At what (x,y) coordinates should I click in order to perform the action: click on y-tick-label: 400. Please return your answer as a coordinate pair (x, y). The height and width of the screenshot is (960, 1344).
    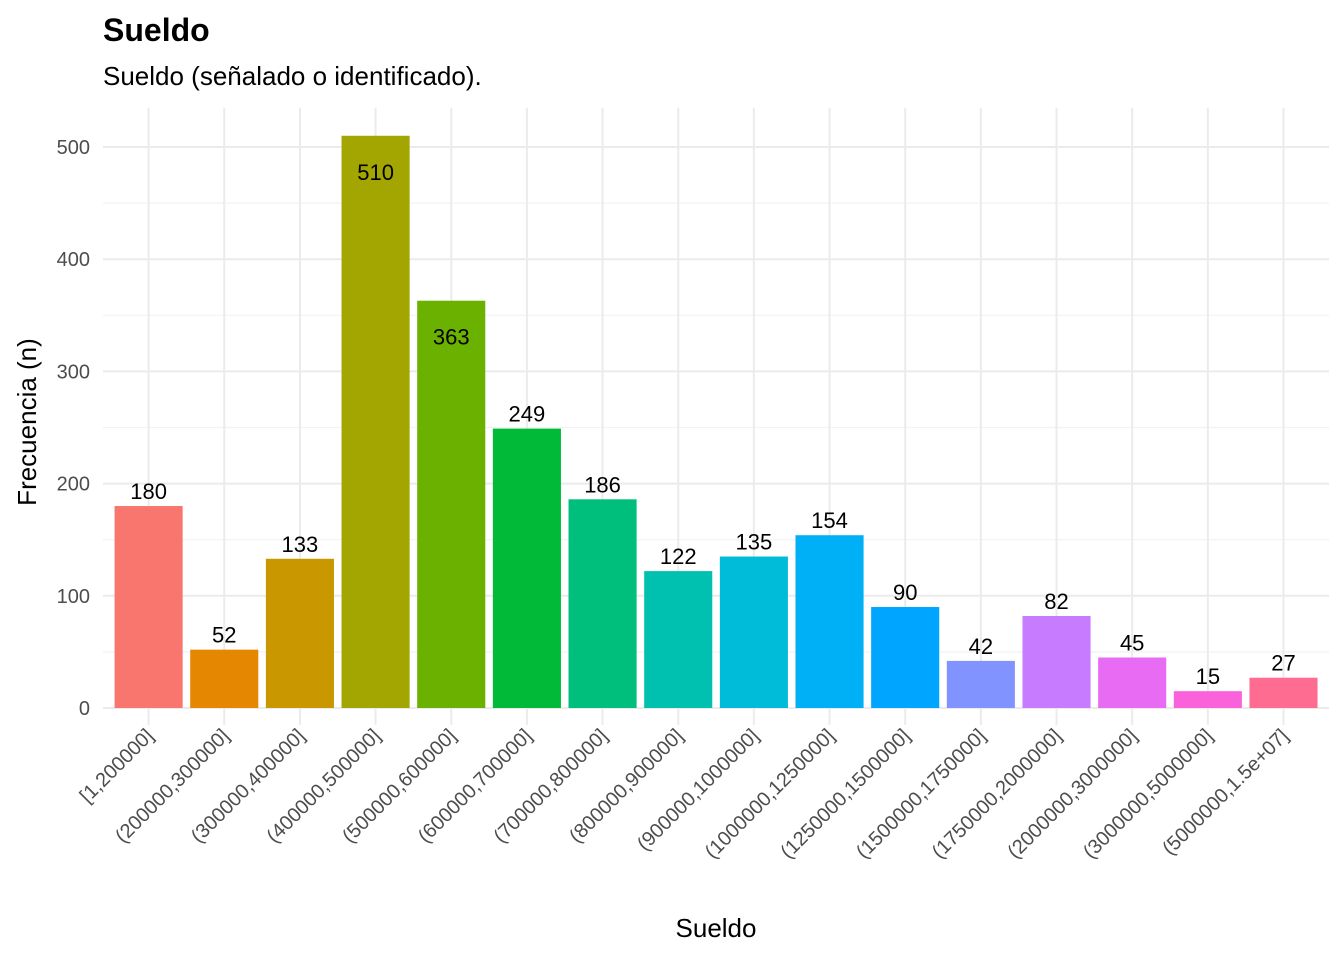
    Looking at the image, I should click on (73, 260).